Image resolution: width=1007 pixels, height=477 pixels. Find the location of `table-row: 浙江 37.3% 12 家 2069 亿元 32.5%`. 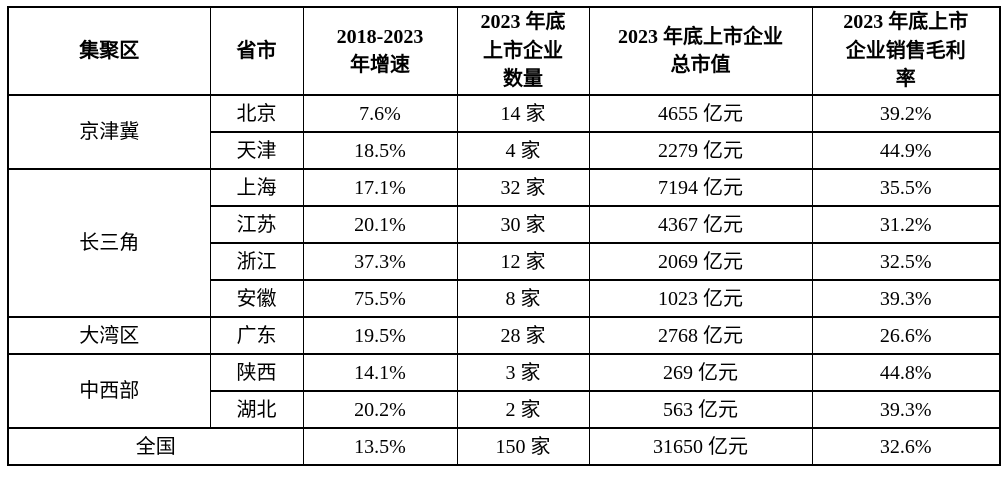

table-row: 浙江 37.3% 12 家 2069 亿元 32.5% is located at coordinates (504, 261).